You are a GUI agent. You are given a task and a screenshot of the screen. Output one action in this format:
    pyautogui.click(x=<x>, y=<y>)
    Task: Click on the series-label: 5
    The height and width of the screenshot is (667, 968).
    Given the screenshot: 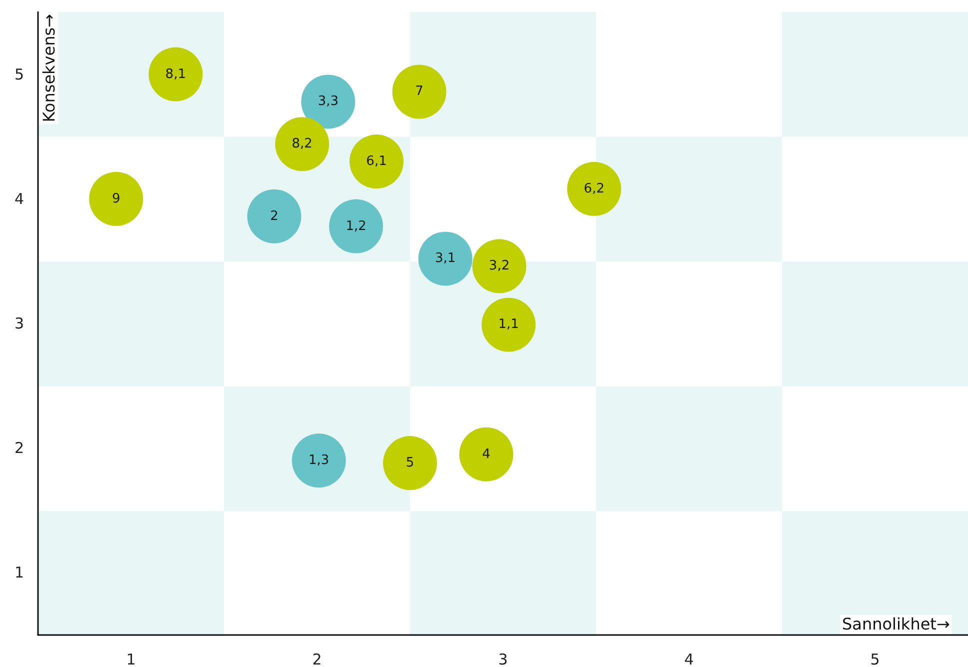 What is the action you would take?
    pyautogui.click(x=410, y=463)
    